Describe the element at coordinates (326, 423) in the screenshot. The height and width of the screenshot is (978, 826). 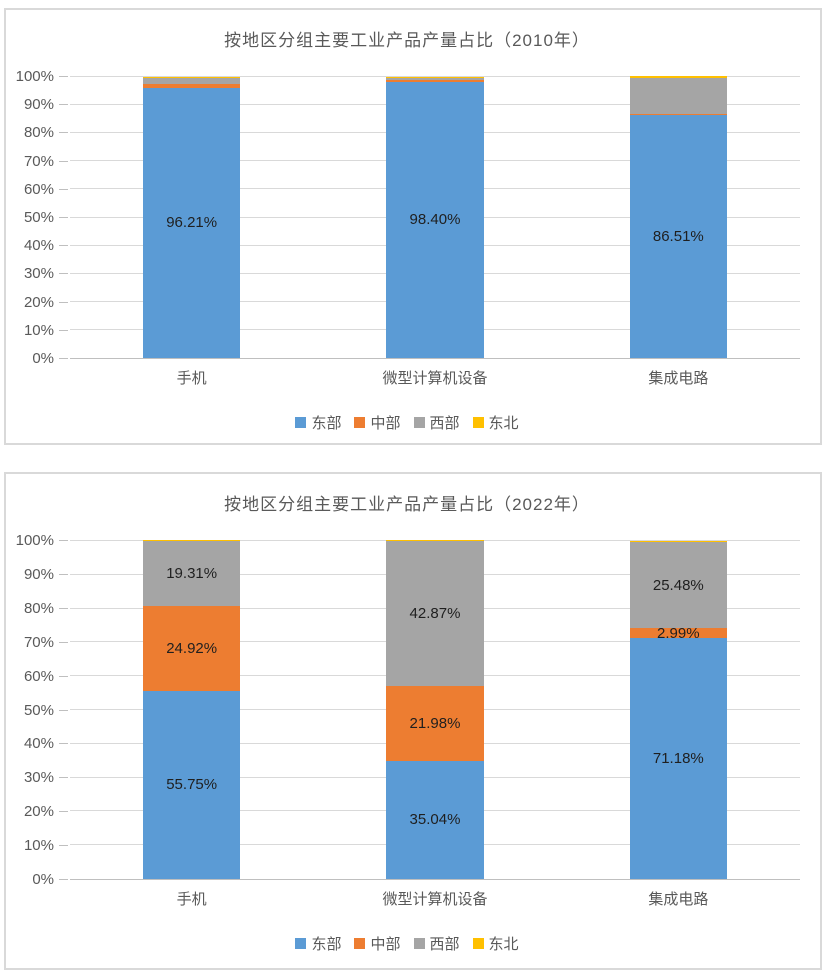
I see `legend-label: 东部` at that location.